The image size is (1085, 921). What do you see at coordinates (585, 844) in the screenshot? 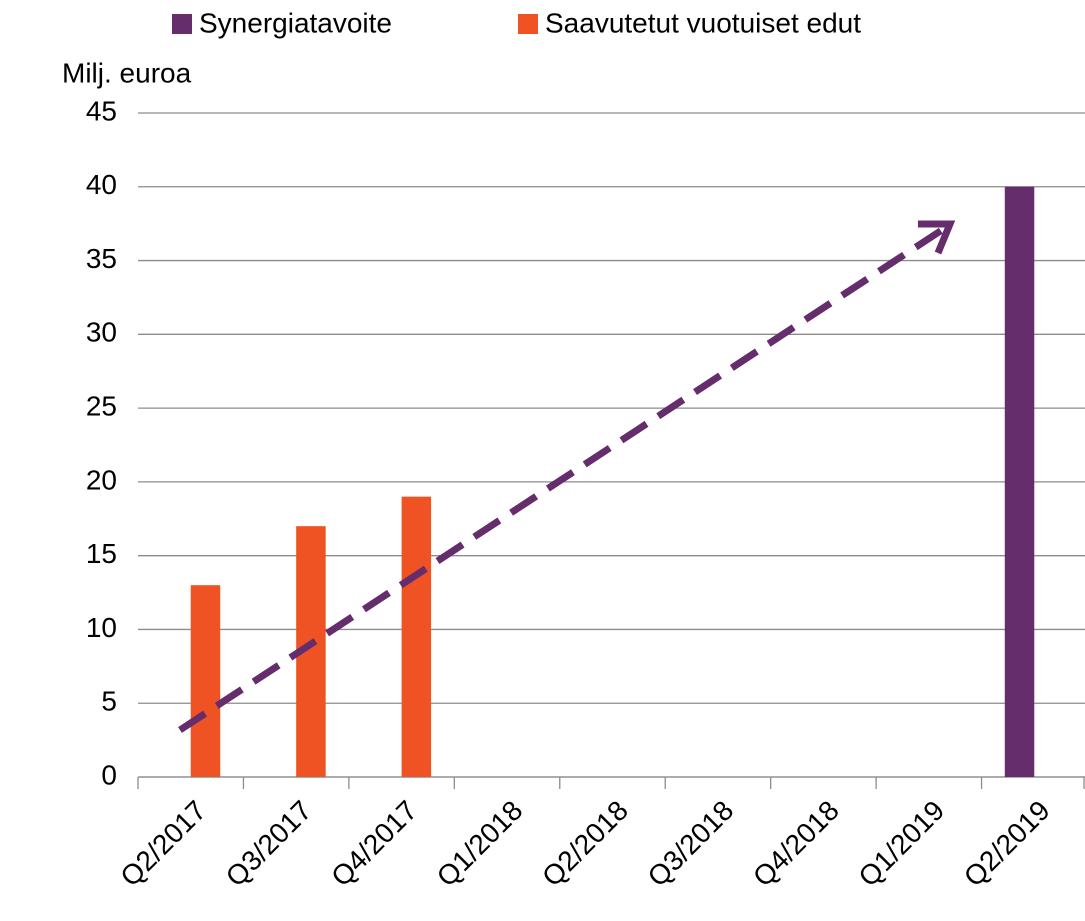
I see `x-tick-label: Q2/2018` at bounding box center [585, 844].